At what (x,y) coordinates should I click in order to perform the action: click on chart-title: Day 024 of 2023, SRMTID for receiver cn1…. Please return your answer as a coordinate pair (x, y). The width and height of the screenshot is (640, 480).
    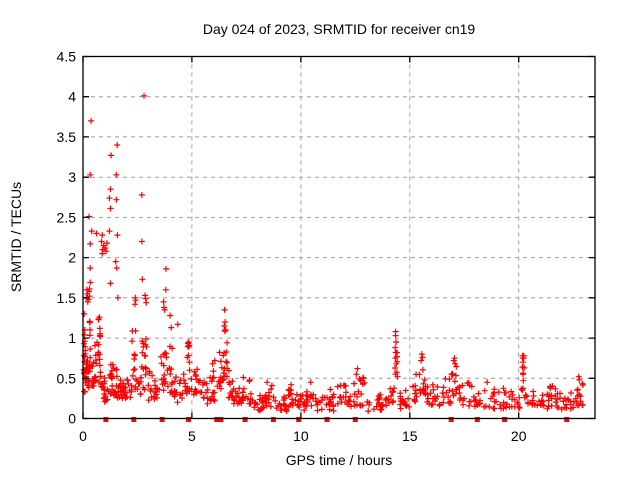
    Looking at the image, I should click on (339, 29).